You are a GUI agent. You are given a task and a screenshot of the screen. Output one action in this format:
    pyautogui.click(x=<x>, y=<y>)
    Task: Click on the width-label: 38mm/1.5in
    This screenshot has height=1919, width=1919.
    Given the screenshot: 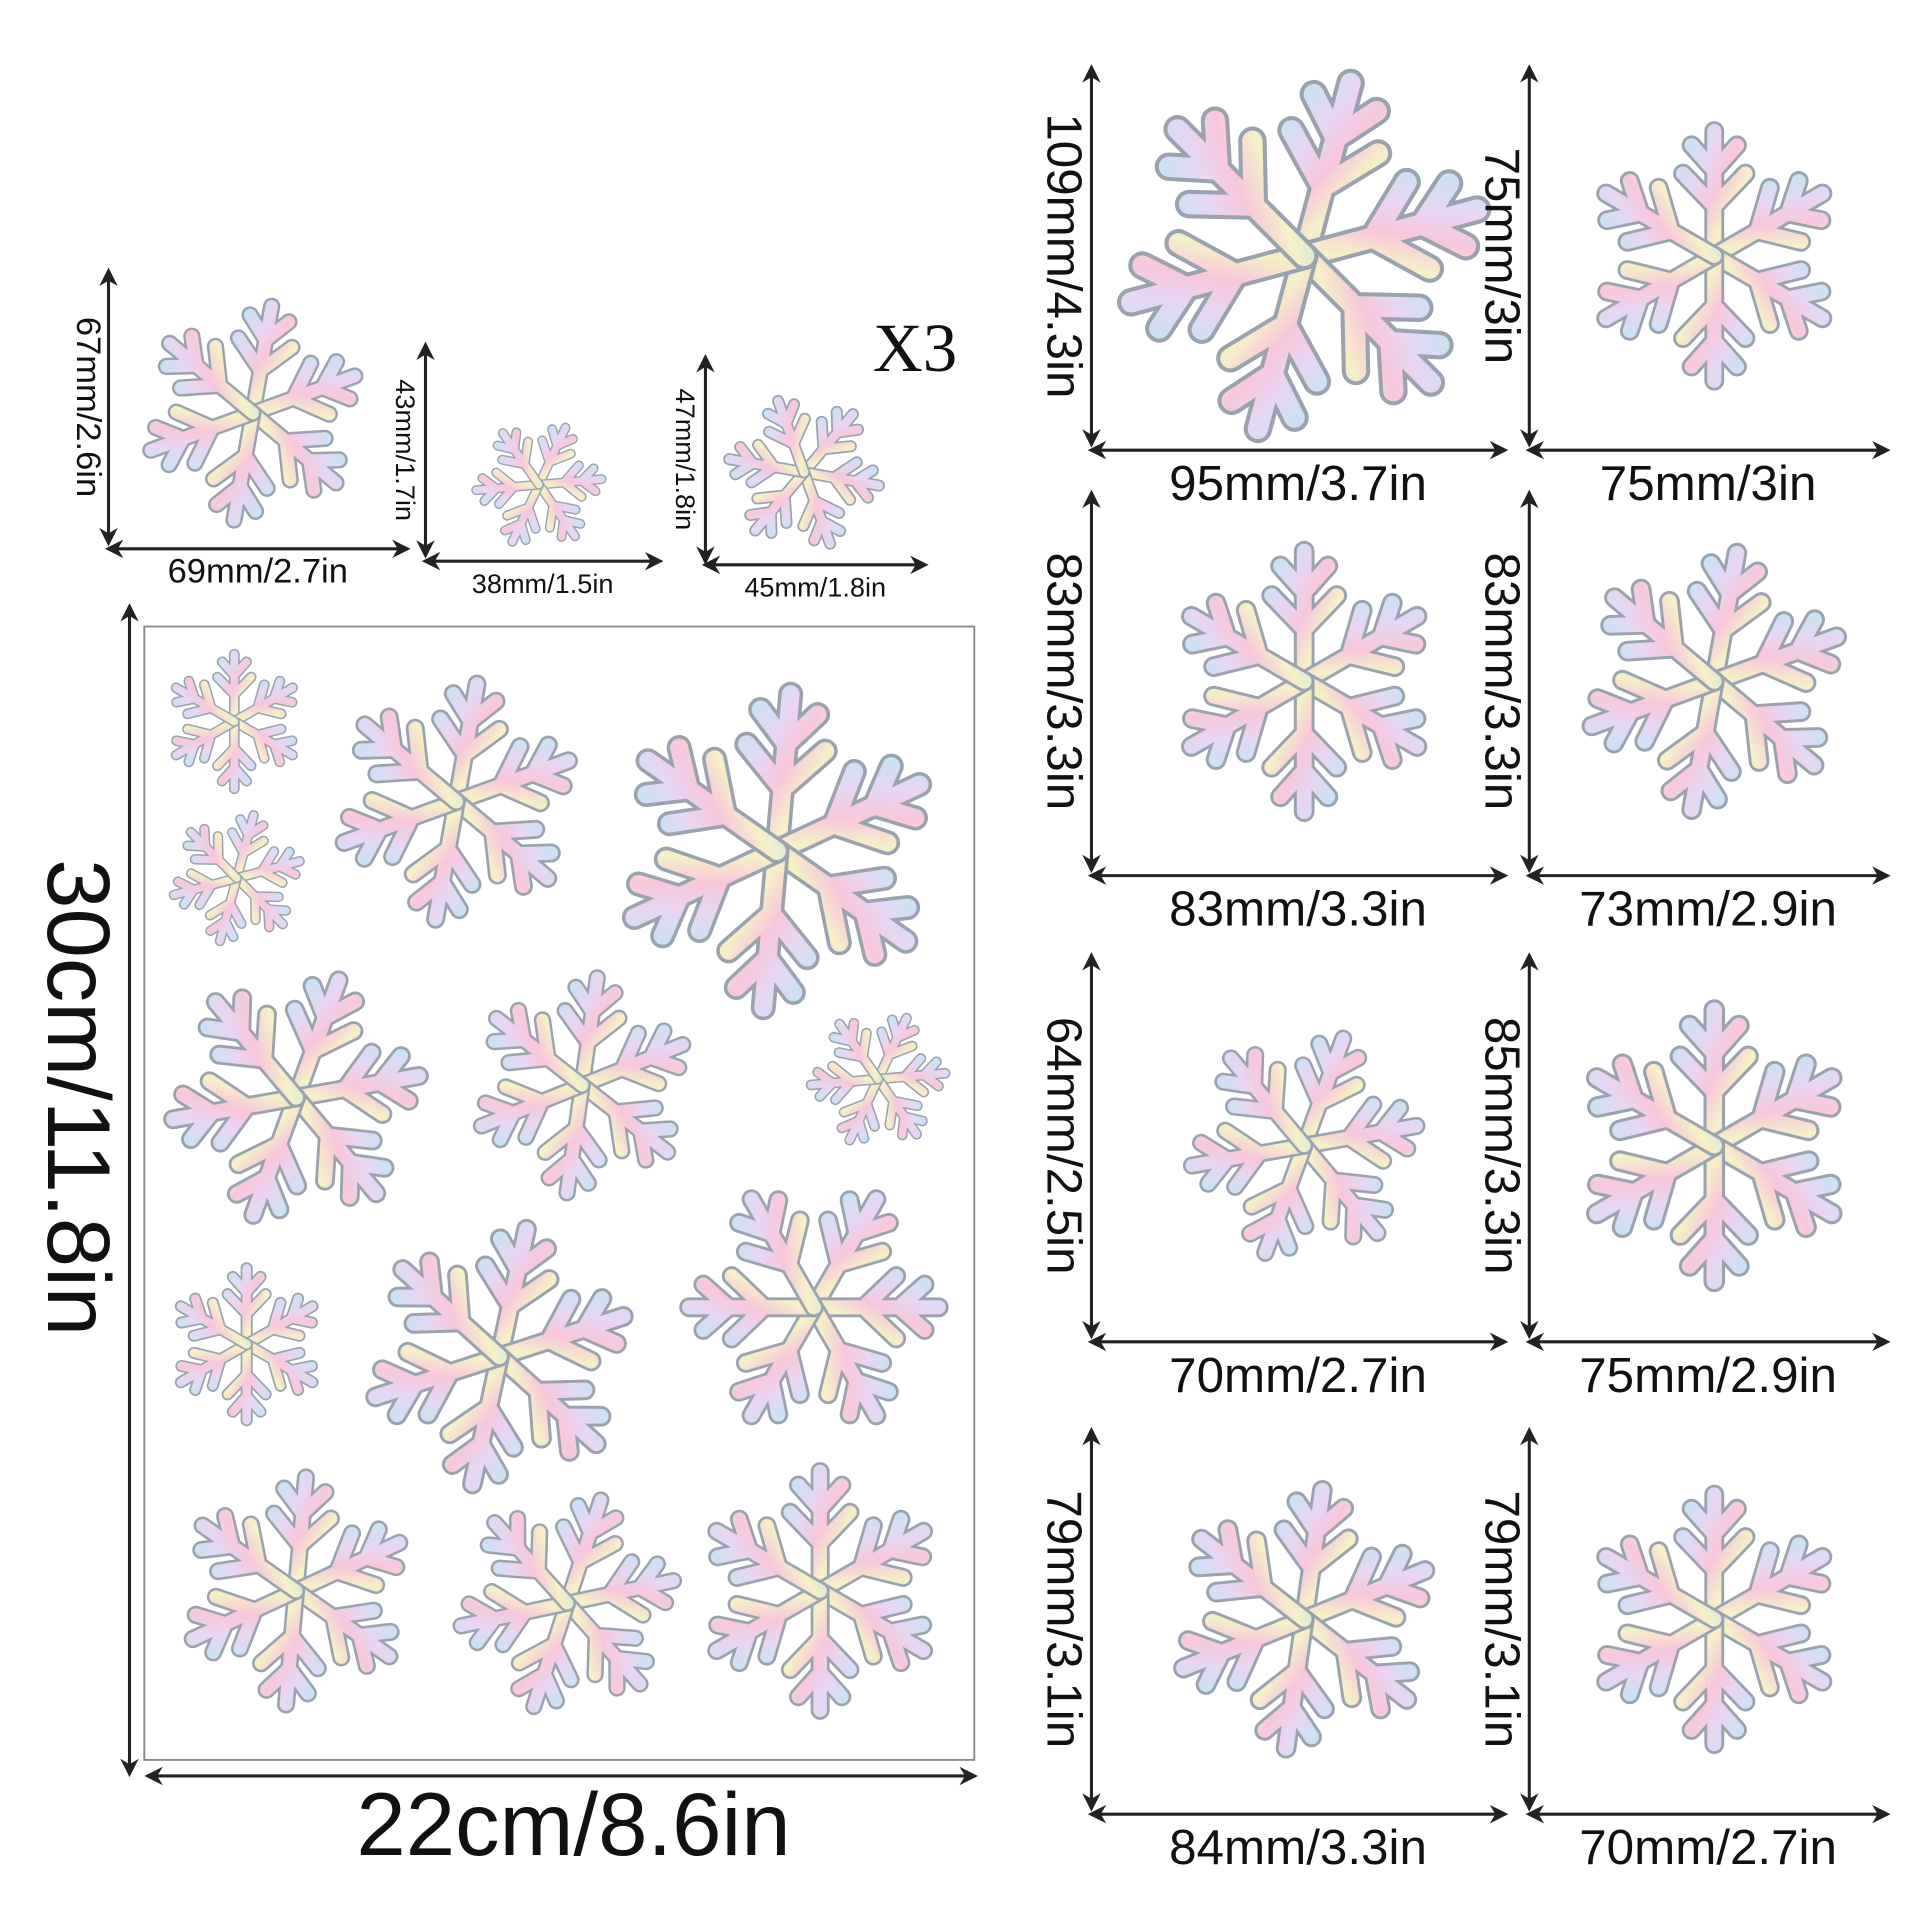 What is the action you would take?
    pyautogui.click(x=543, y=583)
    